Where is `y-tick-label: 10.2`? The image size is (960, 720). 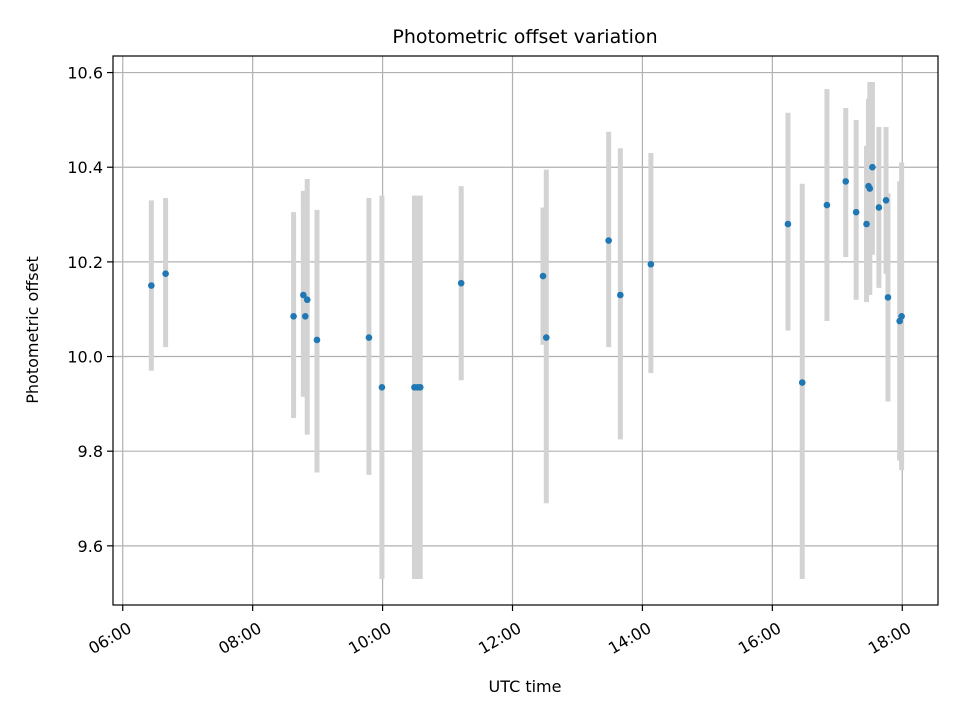 y-tick-label: 10.2 is located at coordinates (85, 262).